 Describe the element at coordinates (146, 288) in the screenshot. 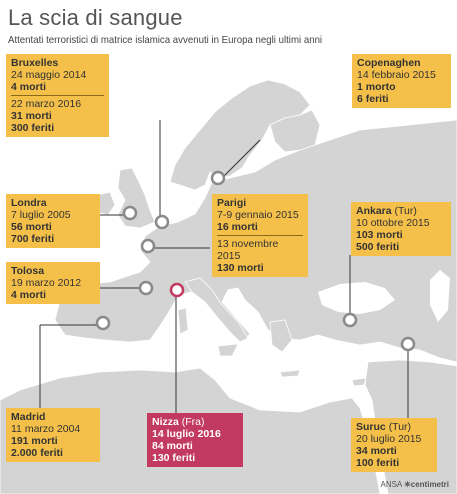

I see `pin-tolosa` at that location.